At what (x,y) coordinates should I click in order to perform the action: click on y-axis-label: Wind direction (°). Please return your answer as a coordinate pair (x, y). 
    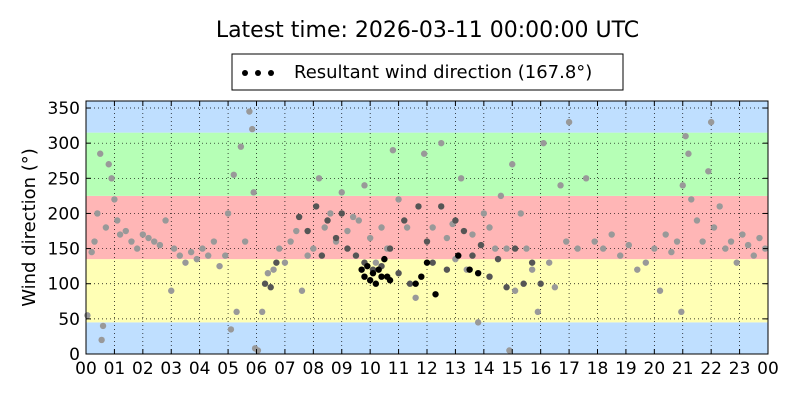
    Looking at the image, I should click on (29, 227).